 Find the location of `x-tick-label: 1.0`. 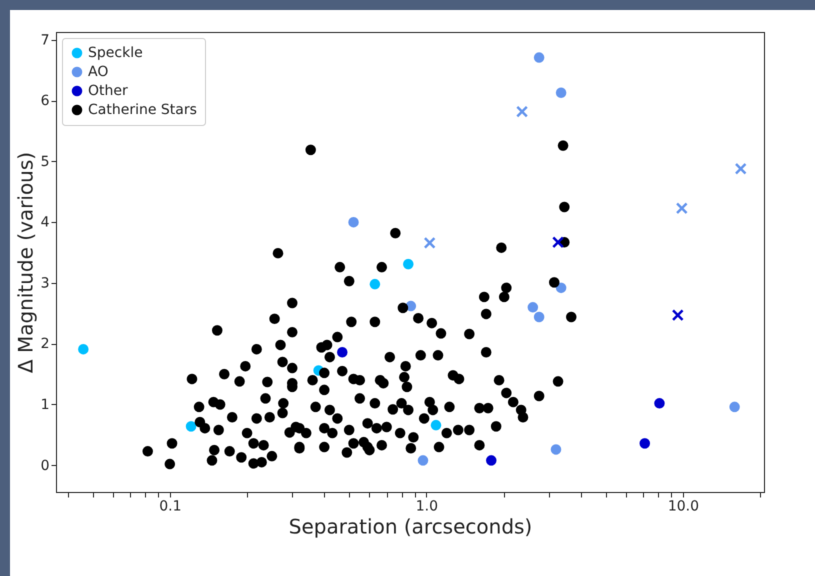

x-tick-label: 1.0 is located at coordinates (427, 506).